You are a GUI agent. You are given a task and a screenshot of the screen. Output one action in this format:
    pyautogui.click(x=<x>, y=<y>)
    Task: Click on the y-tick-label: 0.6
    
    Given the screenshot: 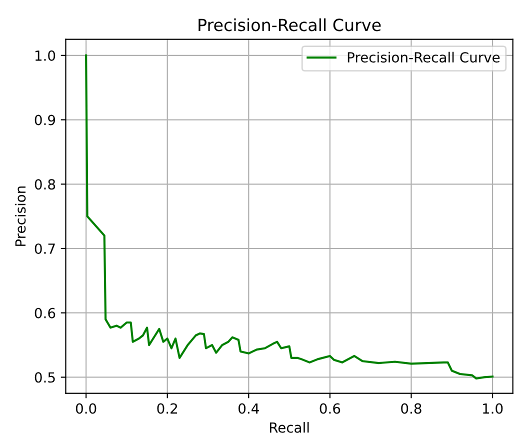 What is the action you would take?
    pyautogui.click(x=45, y=313)
    